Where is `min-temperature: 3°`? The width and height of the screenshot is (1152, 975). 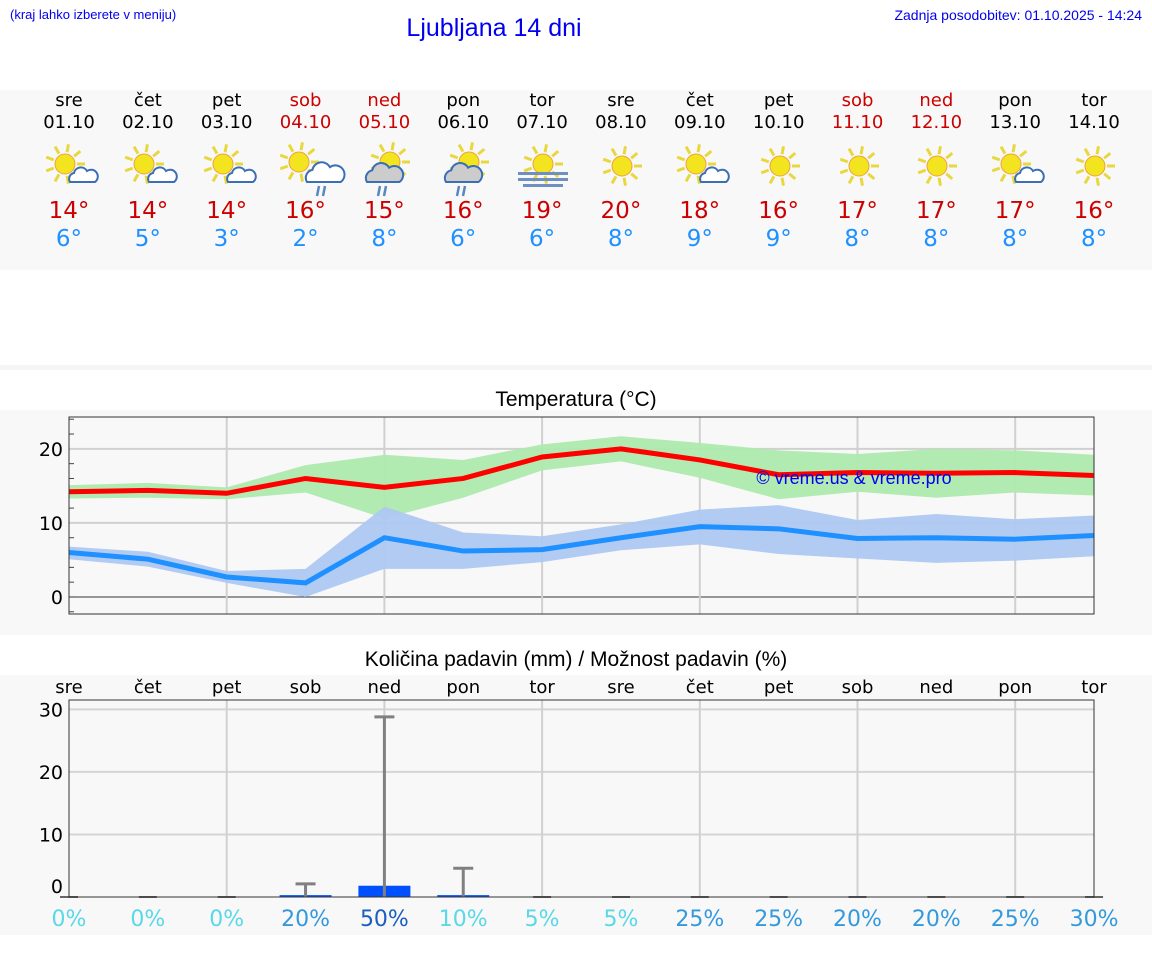 min-temperature: 3° is located at coordinates (226, 239).